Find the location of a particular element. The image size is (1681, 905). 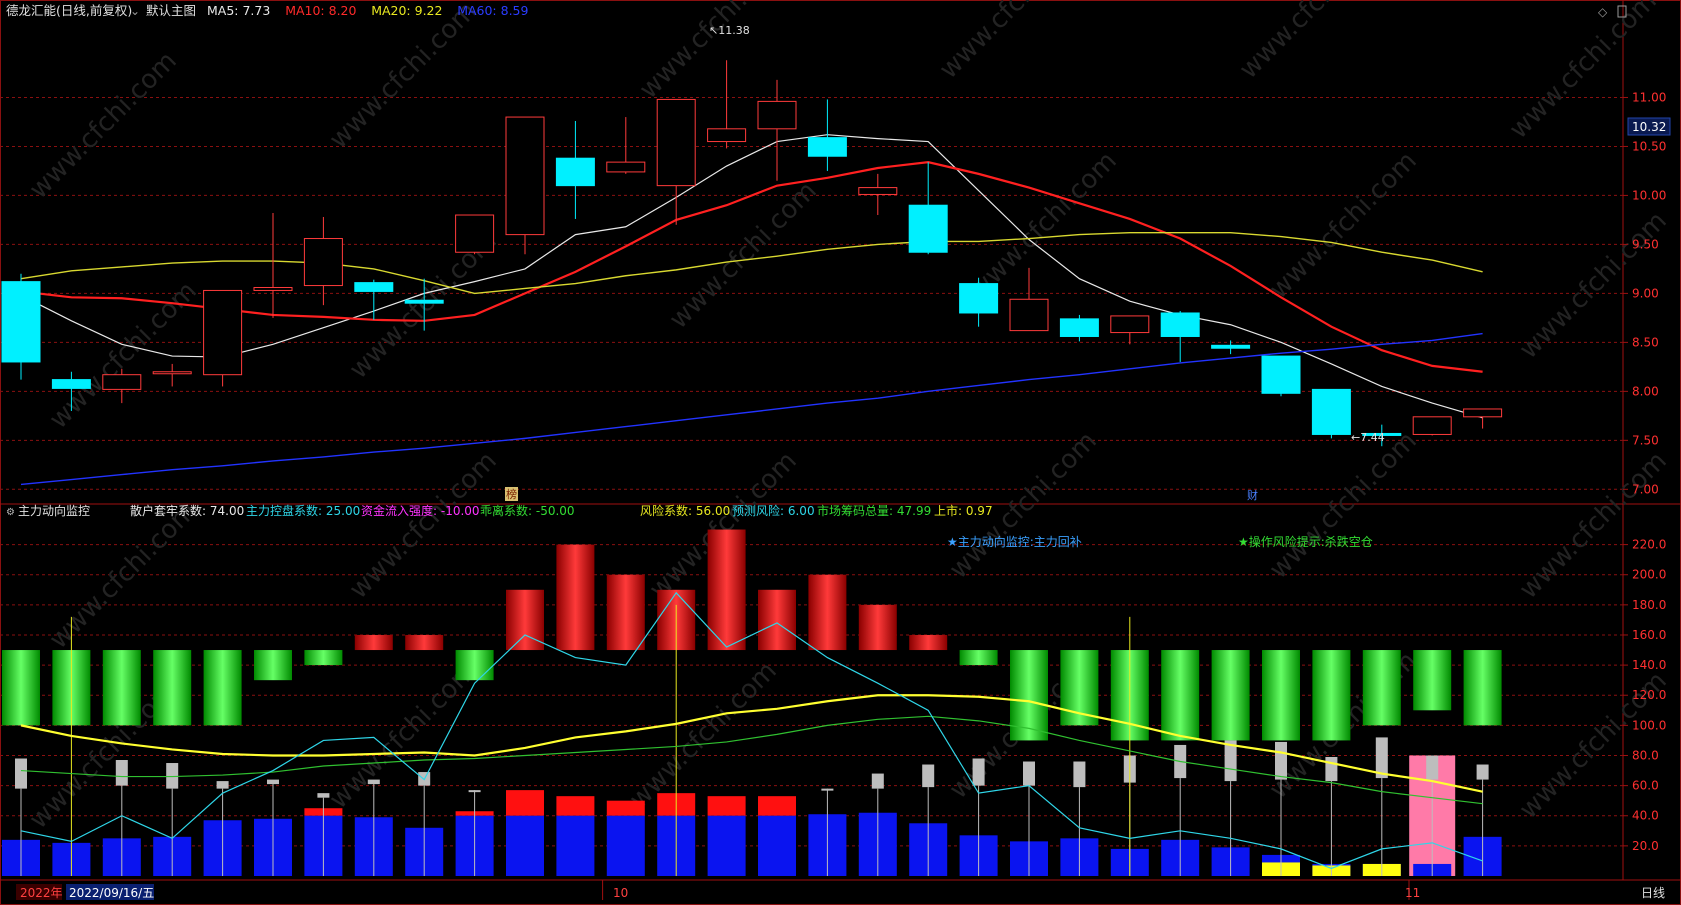

finance-marker: 财 is located at coordinates (1252, 495).